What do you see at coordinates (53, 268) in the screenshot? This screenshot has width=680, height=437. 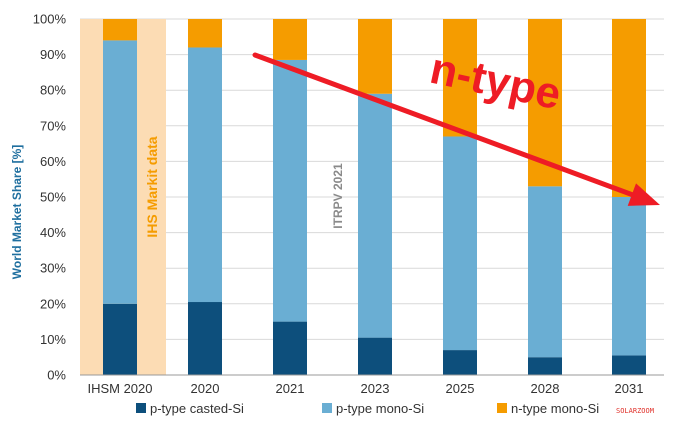 I see `y-tick-label: 30%` at bounding box center [53, 268].